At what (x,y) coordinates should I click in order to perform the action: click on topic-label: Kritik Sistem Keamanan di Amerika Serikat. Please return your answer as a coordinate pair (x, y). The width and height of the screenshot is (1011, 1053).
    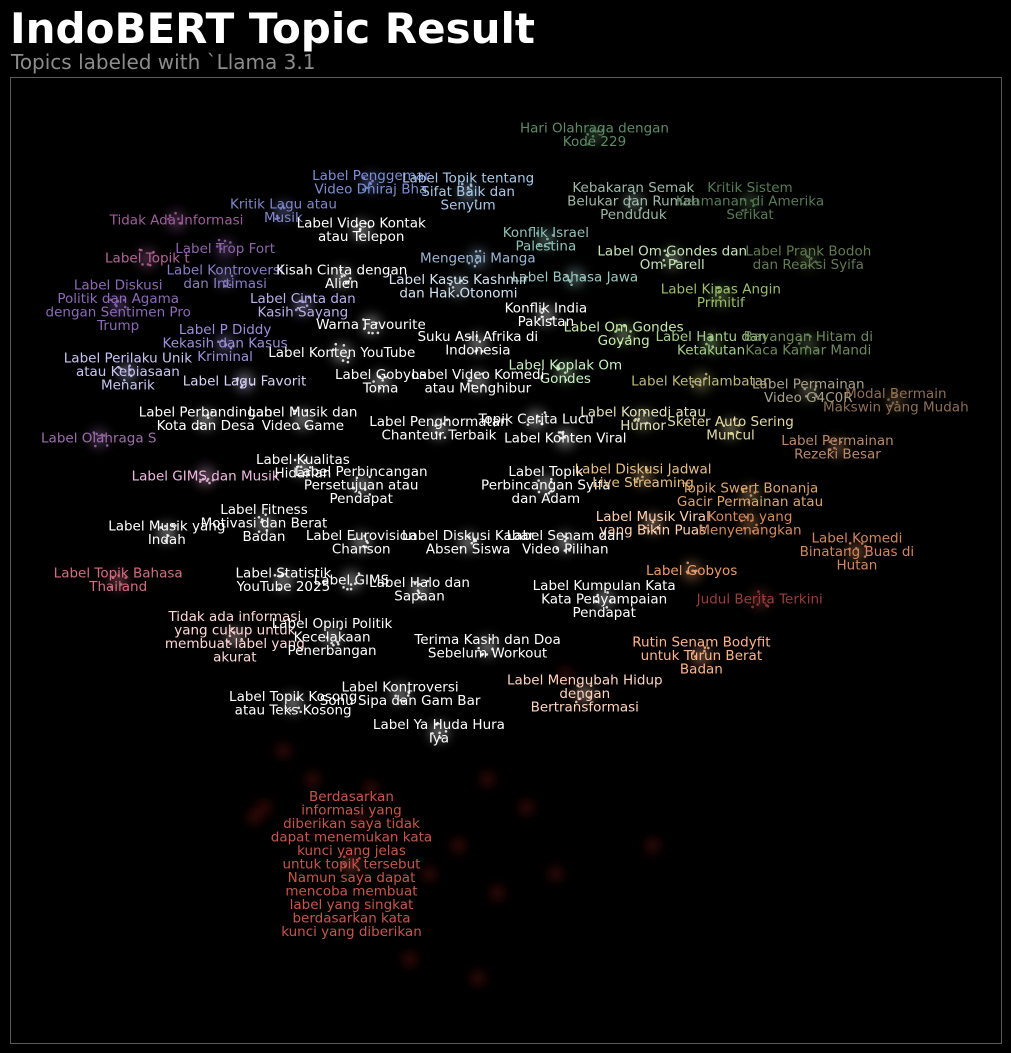
    Looking at the image, I should click on (750, 201).